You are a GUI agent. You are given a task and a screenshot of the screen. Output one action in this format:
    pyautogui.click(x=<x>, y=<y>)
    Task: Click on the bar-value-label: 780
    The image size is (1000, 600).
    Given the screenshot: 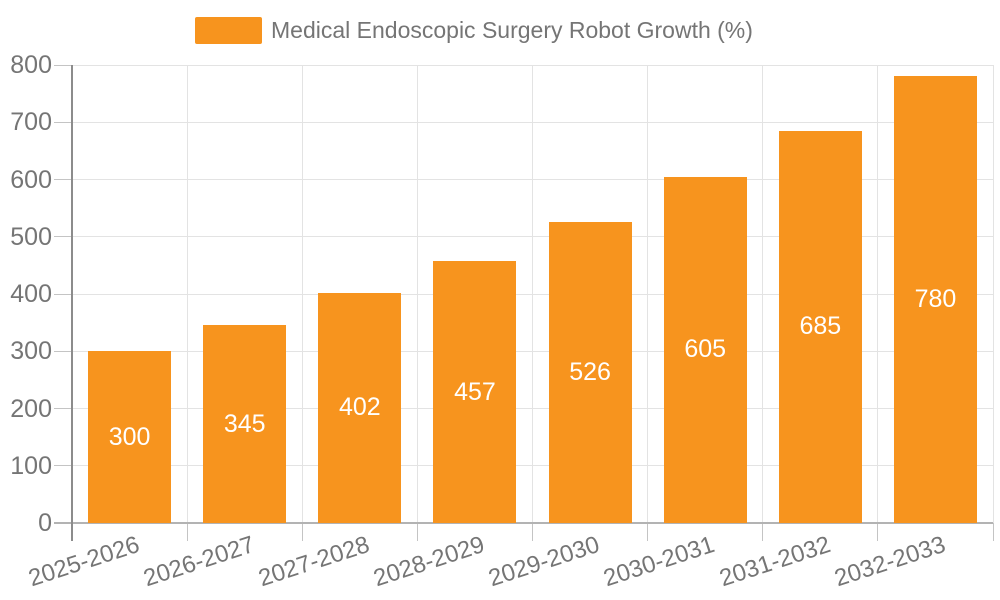 What is the action you would take?
    pyautogui.click(x=935, y=299)
    